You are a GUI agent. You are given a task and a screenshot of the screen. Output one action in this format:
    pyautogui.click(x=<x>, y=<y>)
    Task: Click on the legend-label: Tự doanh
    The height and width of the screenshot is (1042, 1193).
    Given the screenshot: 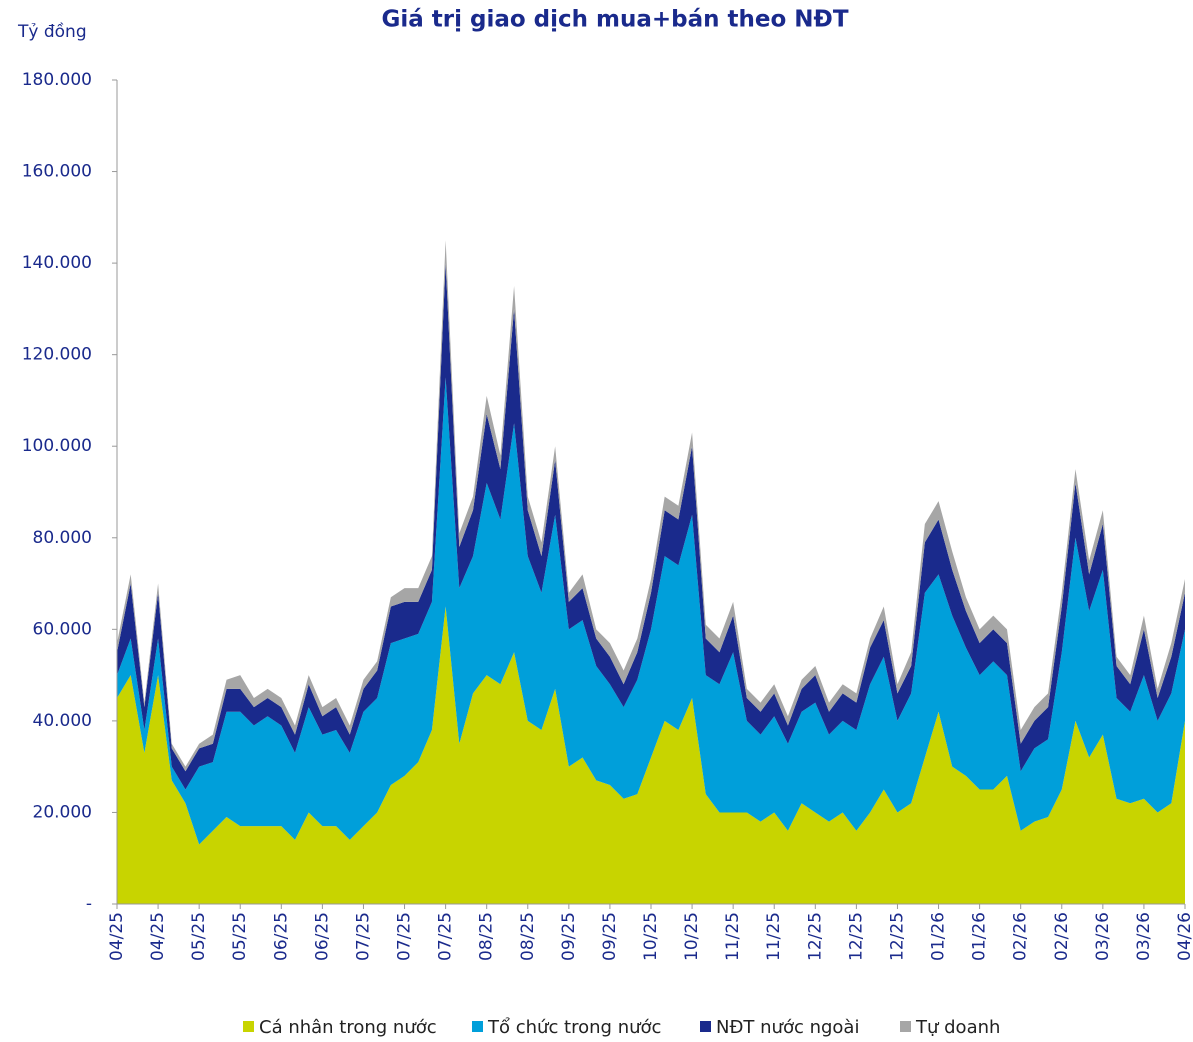 What is the action you would take?
    pyautogui.click(x=957, y=1027)
    